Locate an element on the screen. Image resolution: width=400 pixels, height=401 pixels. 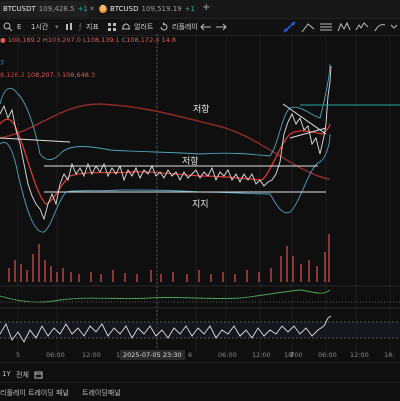
close-tab-icon: ✕ is located at coordinates (92, 9).